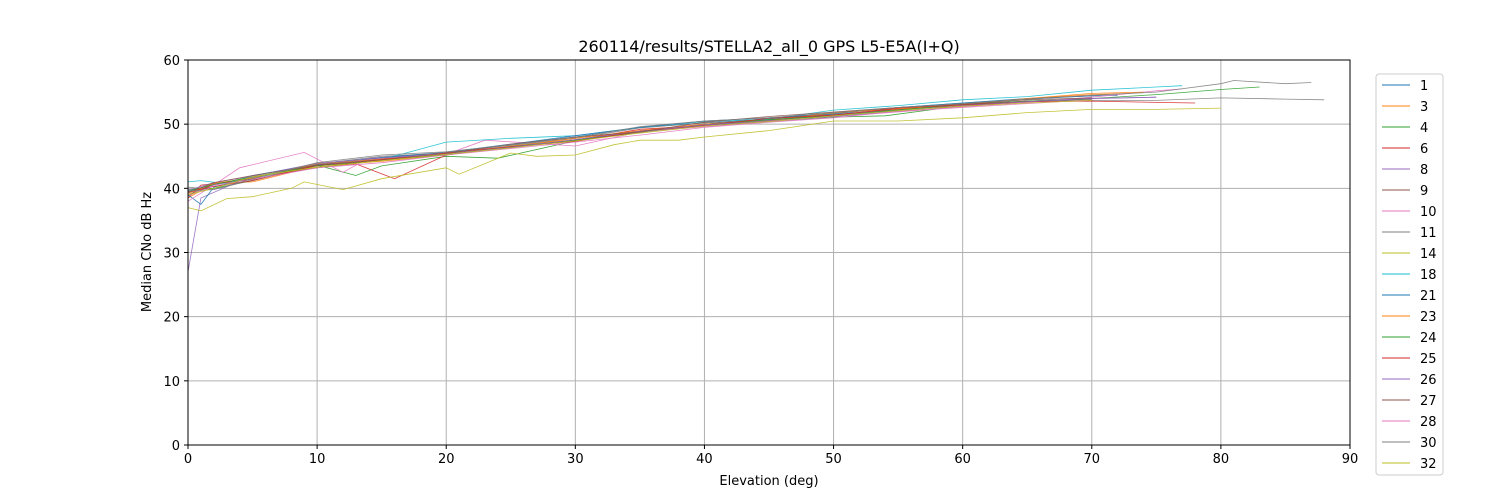 The height and width of the screenshot is (500, 1500). Describe the element at coordinates (1428, 380) in the screenshot. I see `legend-label-26: 26` at that location.